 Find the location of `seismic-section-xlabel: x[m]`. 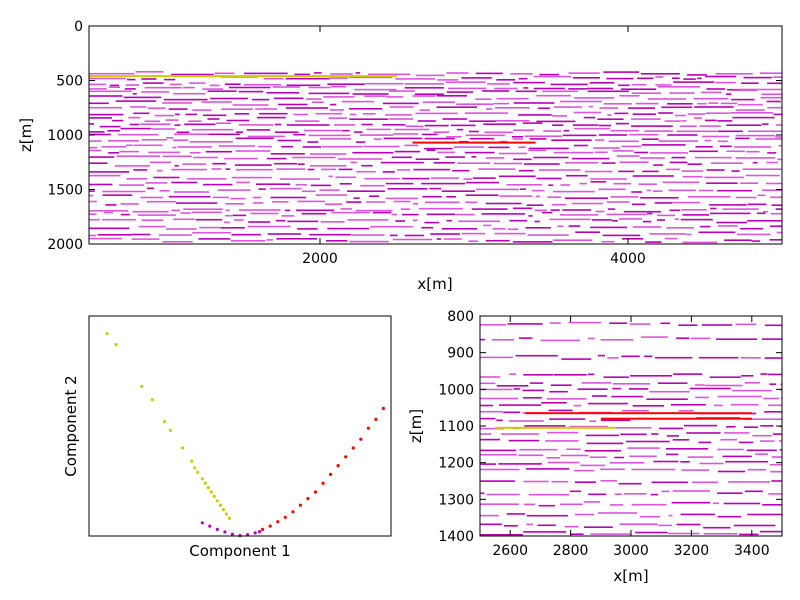

seismic-section-xlabel: x[m] is located at coordinates (434, 284).